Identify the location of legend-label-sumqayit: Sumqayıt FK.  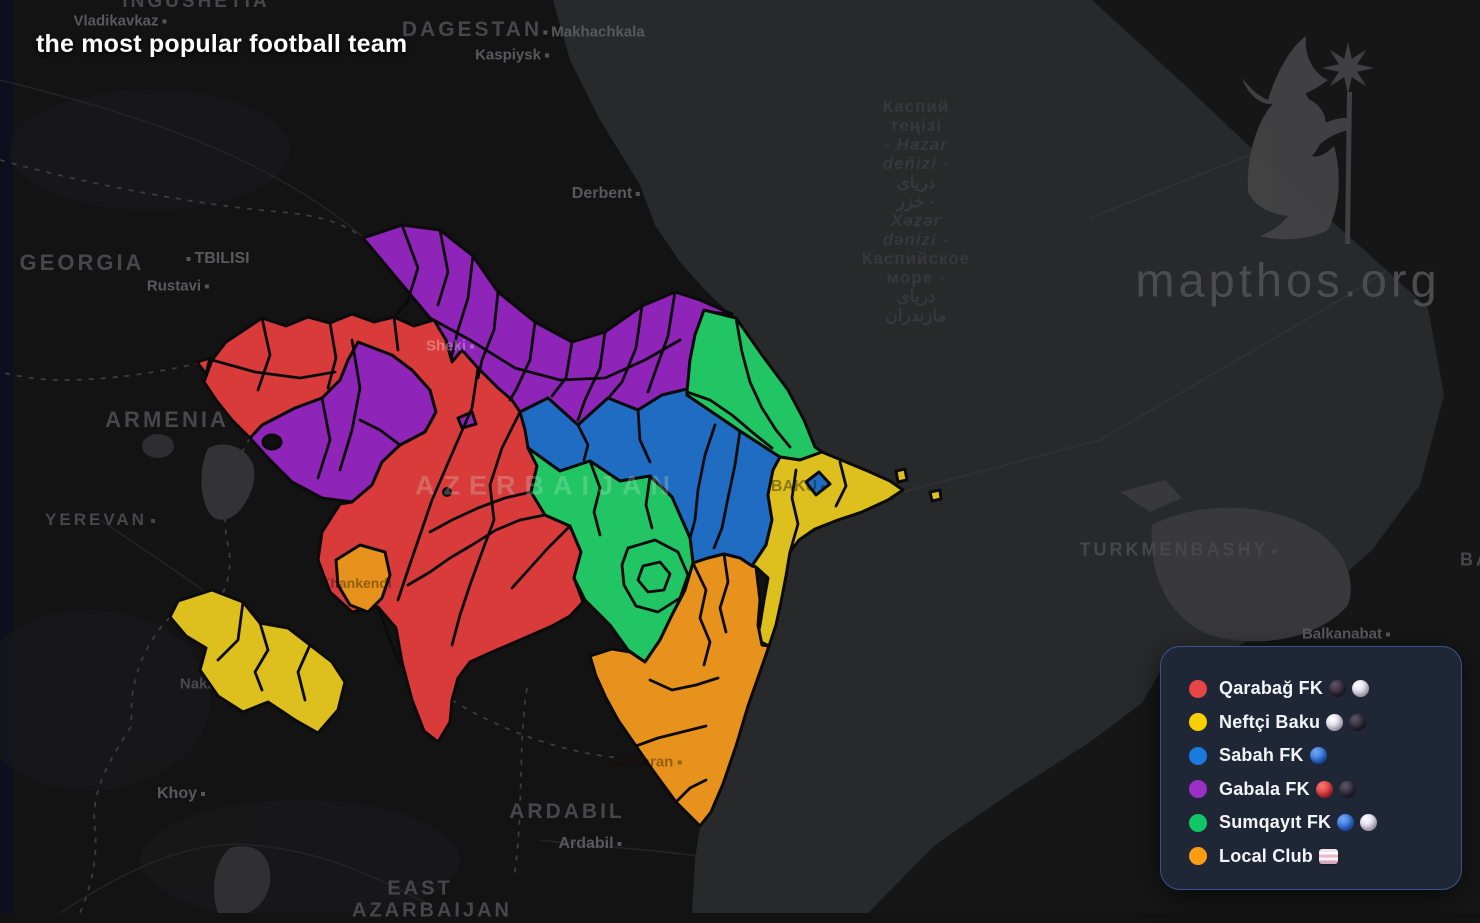
(1275, 822).